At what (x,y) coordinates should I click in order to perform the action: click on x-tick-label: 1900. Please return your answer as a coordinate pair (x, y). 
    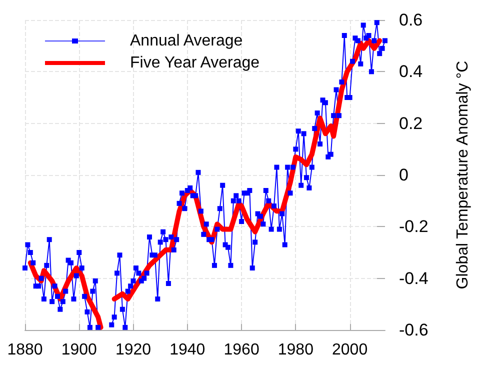
    Looking at the image, I should click on (79, 350).